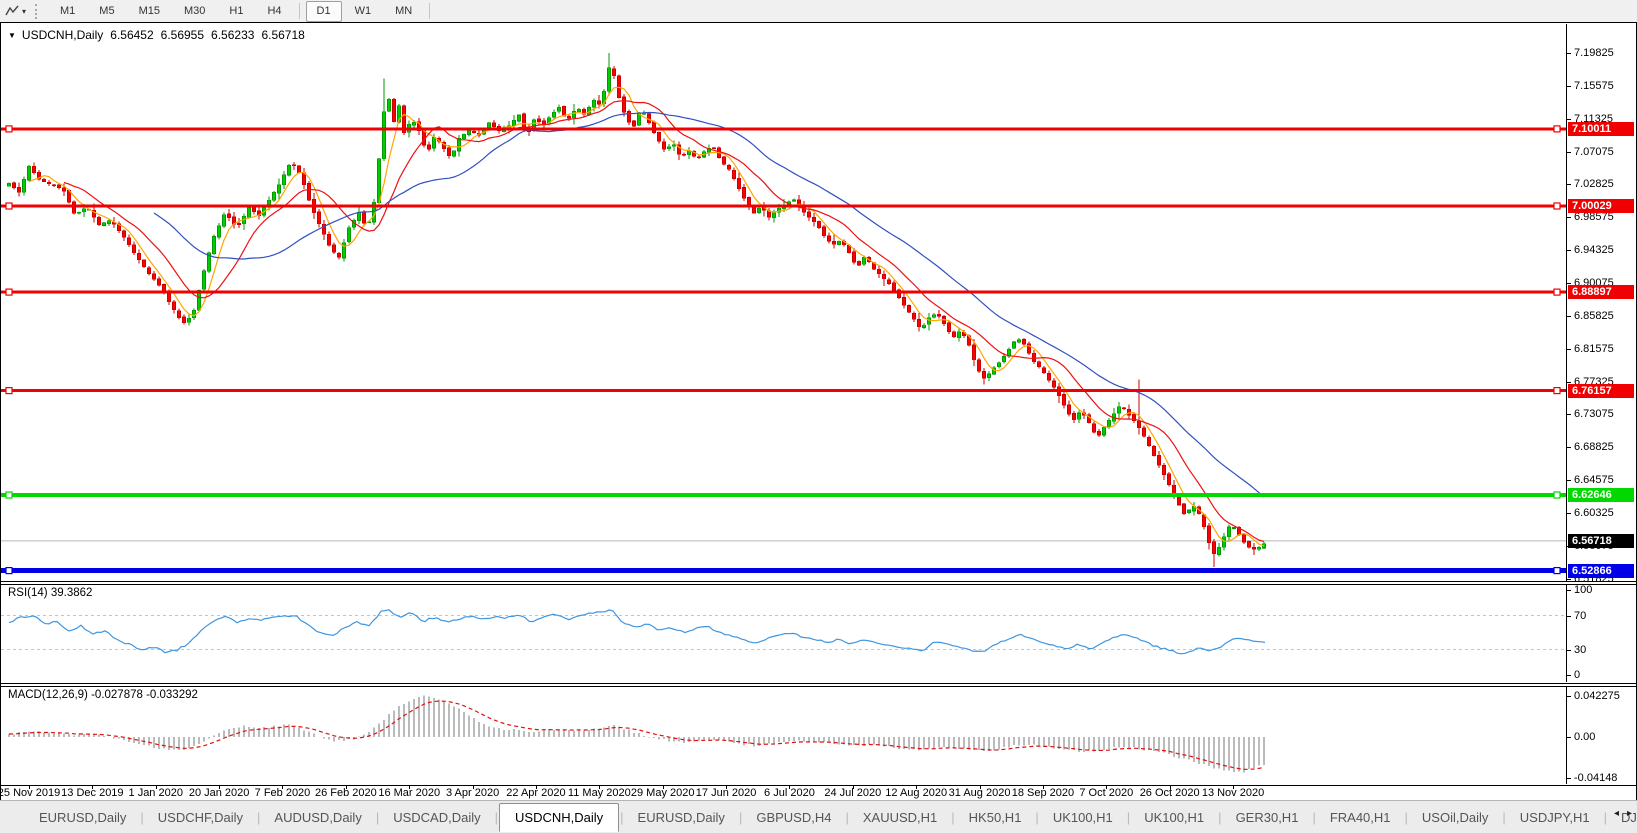  I want to click on timeframe-button-h1: H1, so click(236, 11).